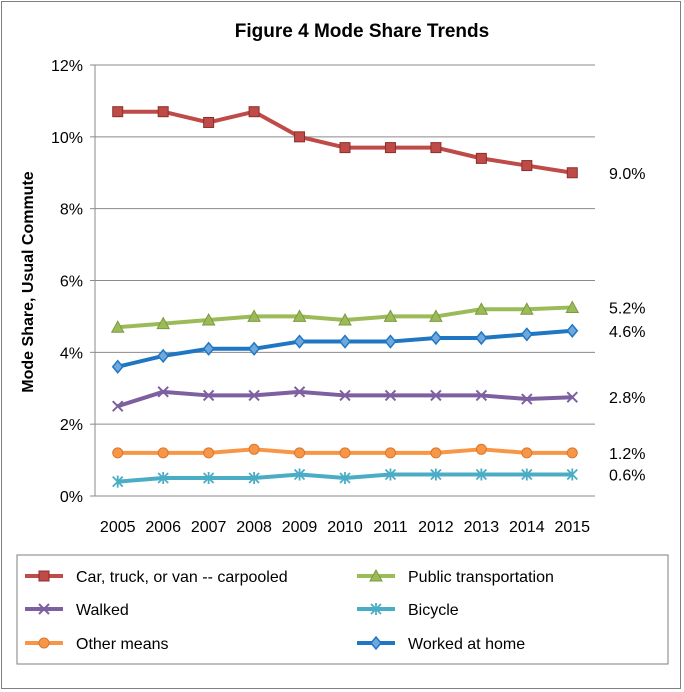 The image size is (684, 692). What do you see at coordinates (71, 282) in the screenshot?
I see `y-tick-label: 6%` at bounding box center [71, 282].